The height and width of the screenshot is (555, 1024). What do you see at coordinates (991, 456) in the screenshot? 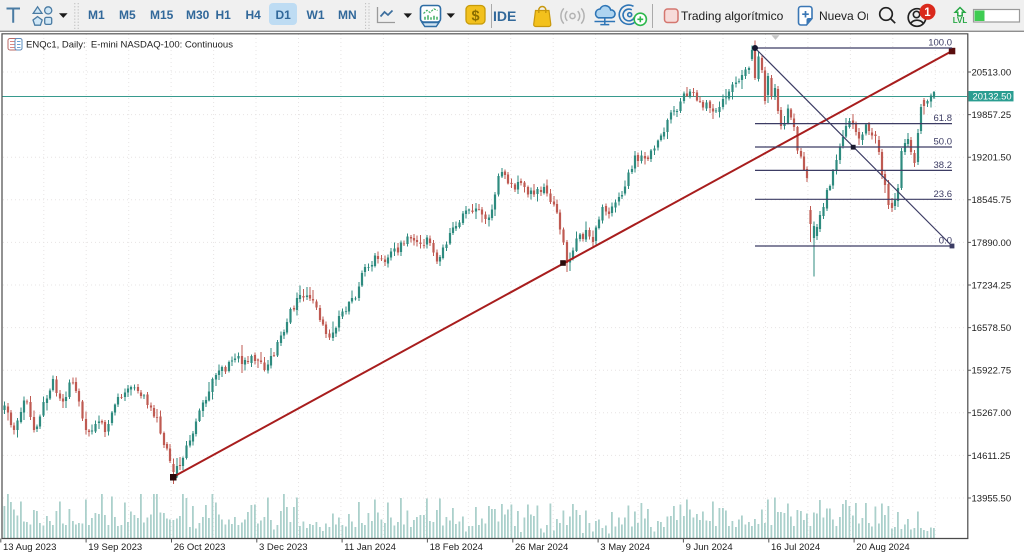
I see `svg-text: 14611.25` at bounding box center [991, 456].